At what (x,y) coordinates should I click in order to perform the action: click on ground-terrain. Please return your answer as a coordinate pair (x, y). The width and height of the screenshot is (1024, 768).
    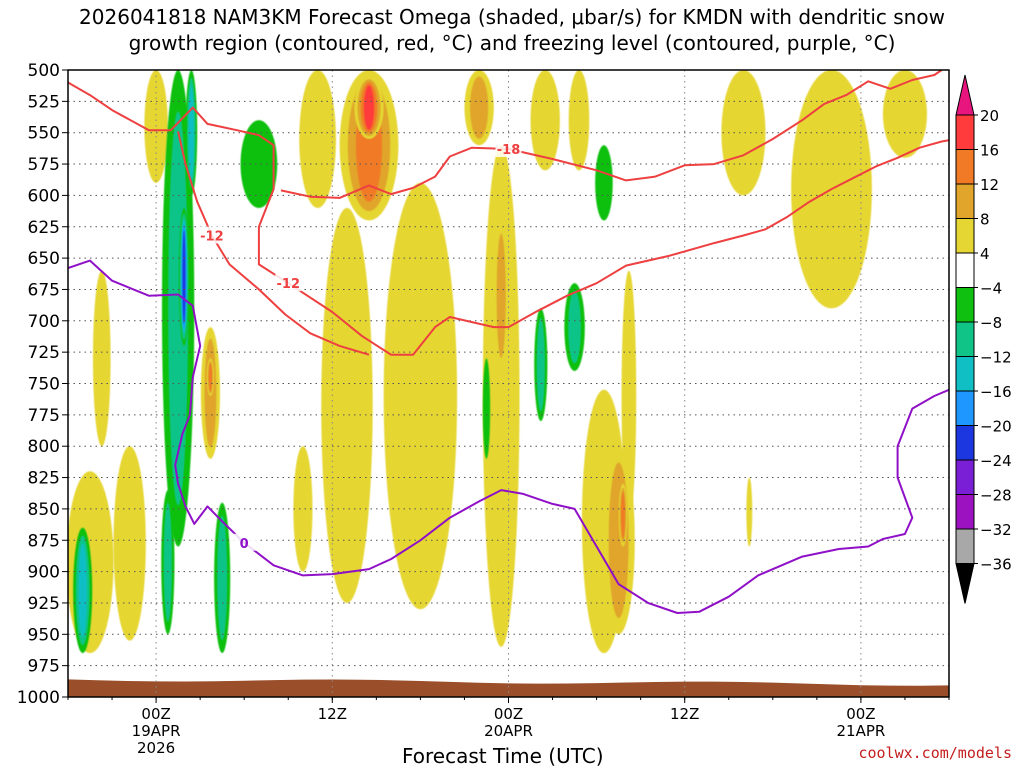
    Looking at the image, I should click on (508, 687).